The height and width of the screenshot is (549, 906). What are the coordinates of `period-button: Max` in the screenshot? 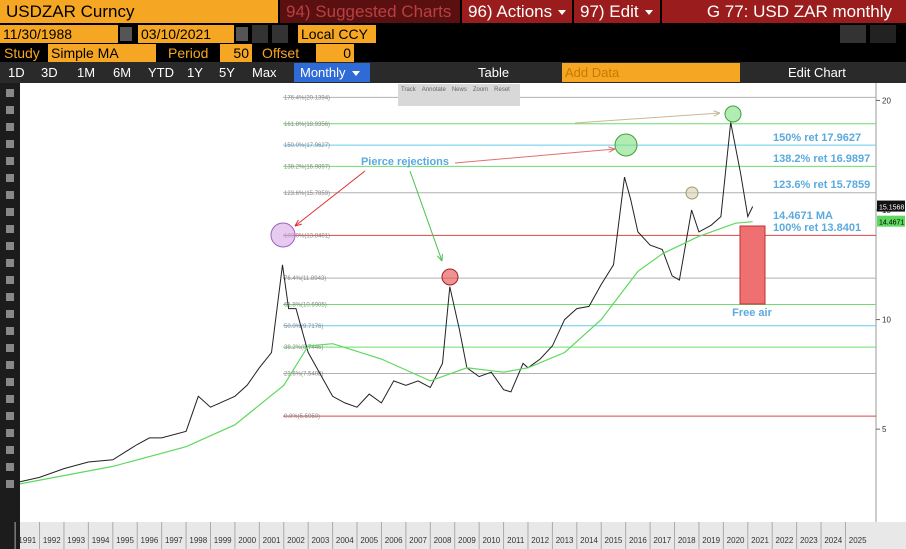 It's located at (264, 72).